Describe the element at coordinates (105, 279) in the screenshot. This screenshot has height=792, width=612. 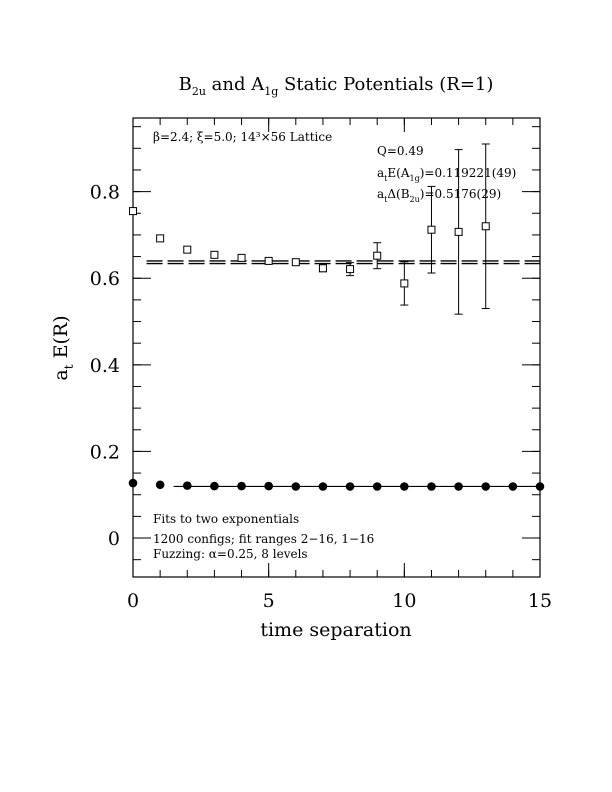
I see `y-tick-label: 0.6` at that location.